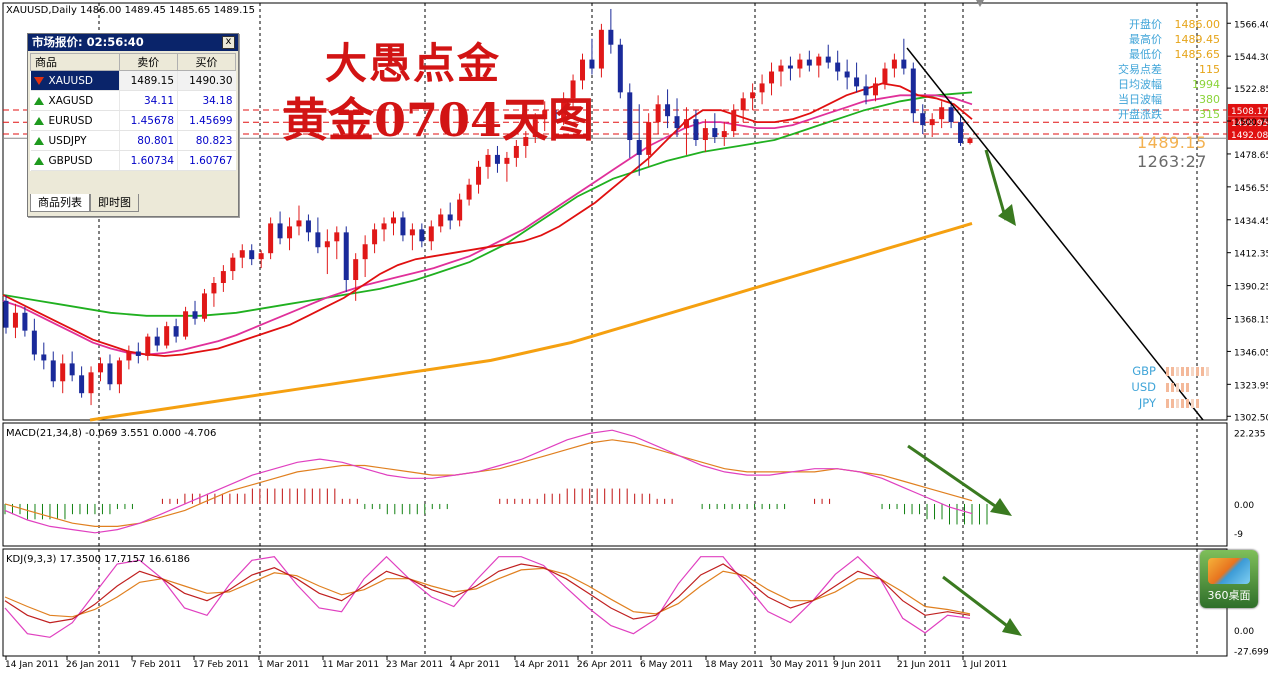  I want to click on date-tick-label: 1 Mar 2011, so click(283, 665).